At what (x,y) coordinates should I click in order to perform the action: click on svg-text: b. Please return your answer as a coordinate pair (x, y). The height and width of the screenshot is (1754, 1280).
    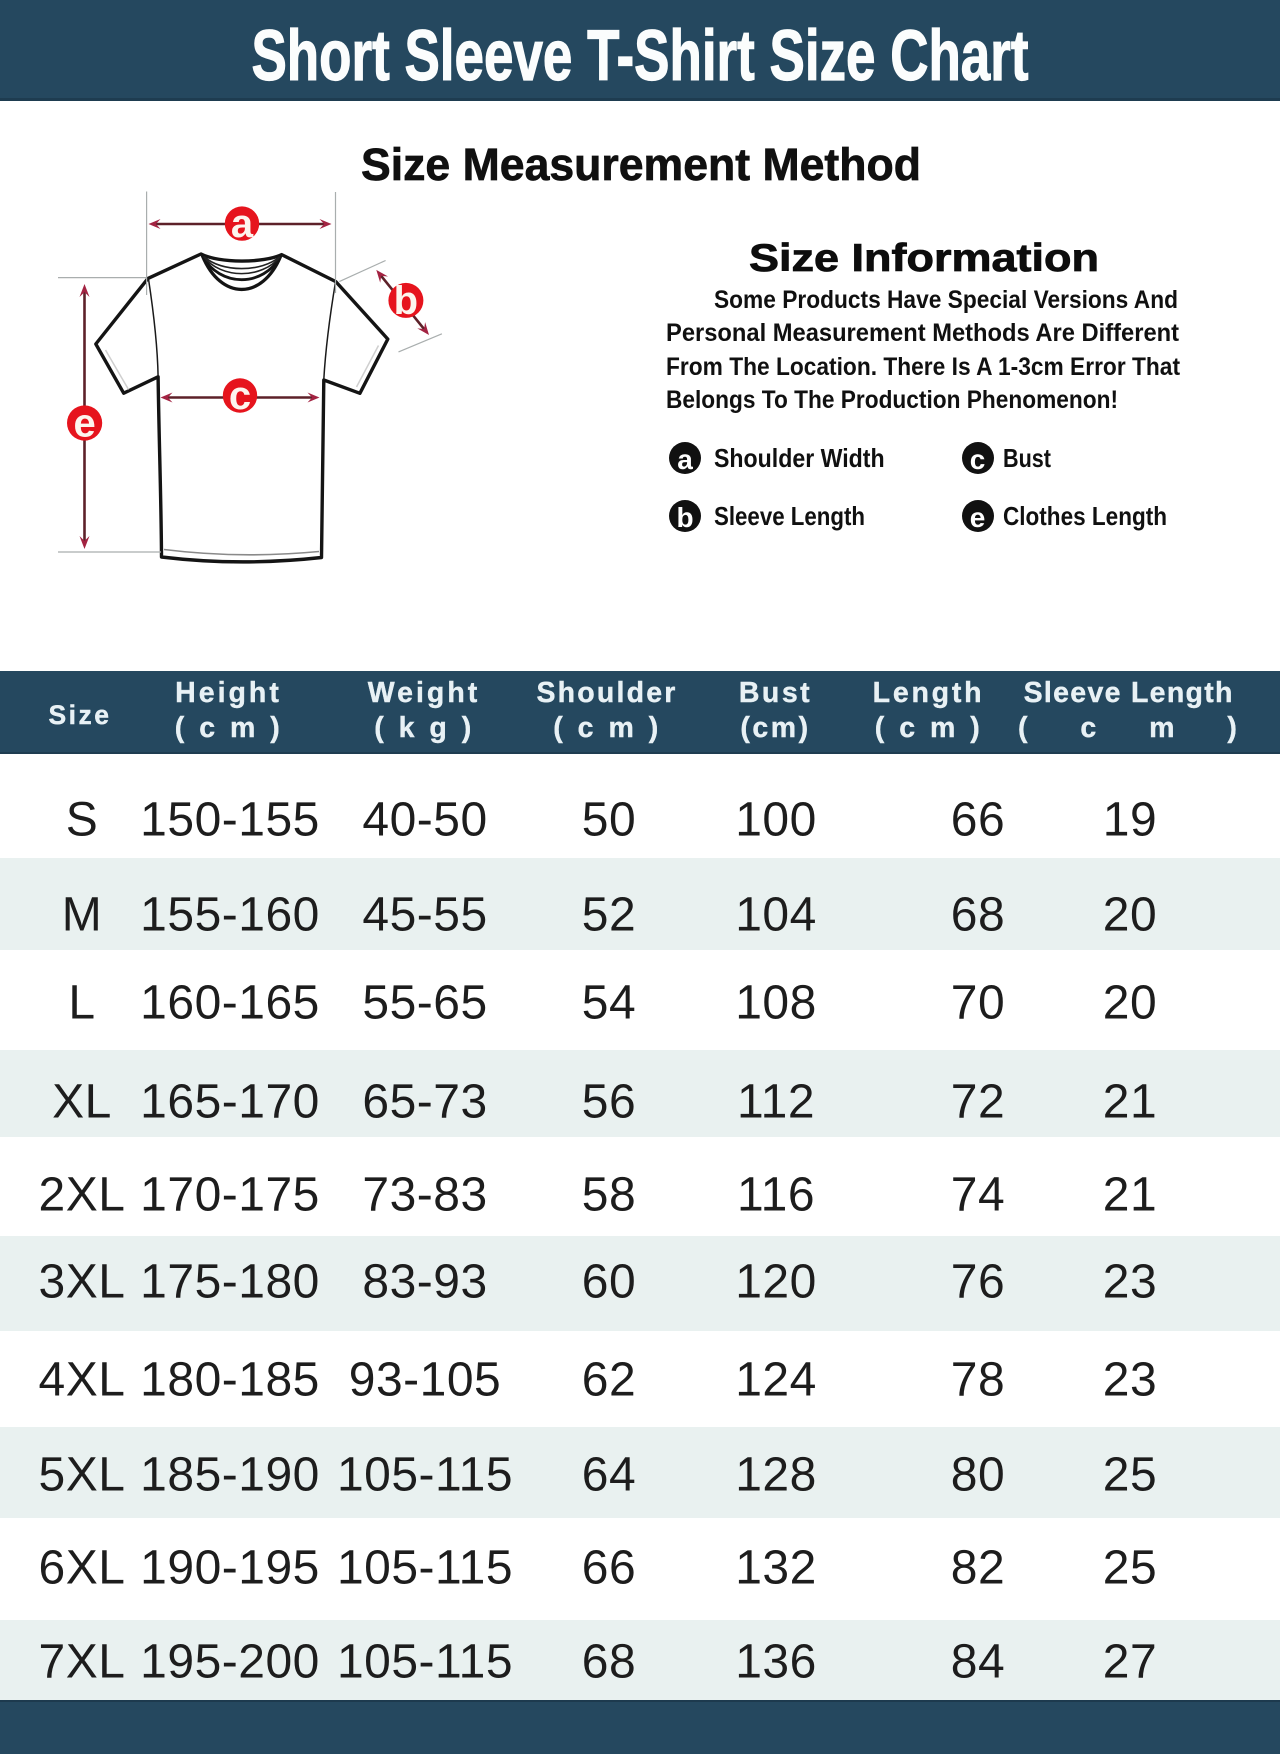
    Looking at the image, I should click on (406, 301).